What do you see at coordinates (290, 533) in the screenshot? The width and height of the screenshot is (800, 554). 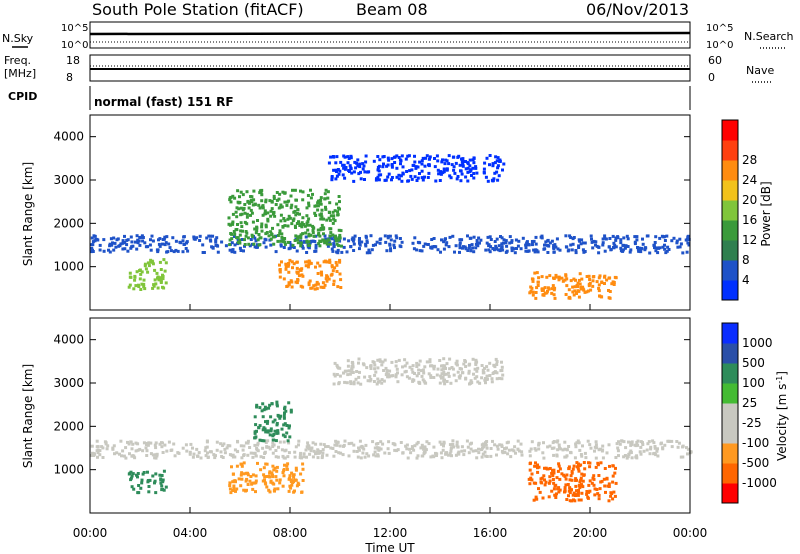 I see `xaxis-tick-label: 08:00` at bounding box center [290, 533].